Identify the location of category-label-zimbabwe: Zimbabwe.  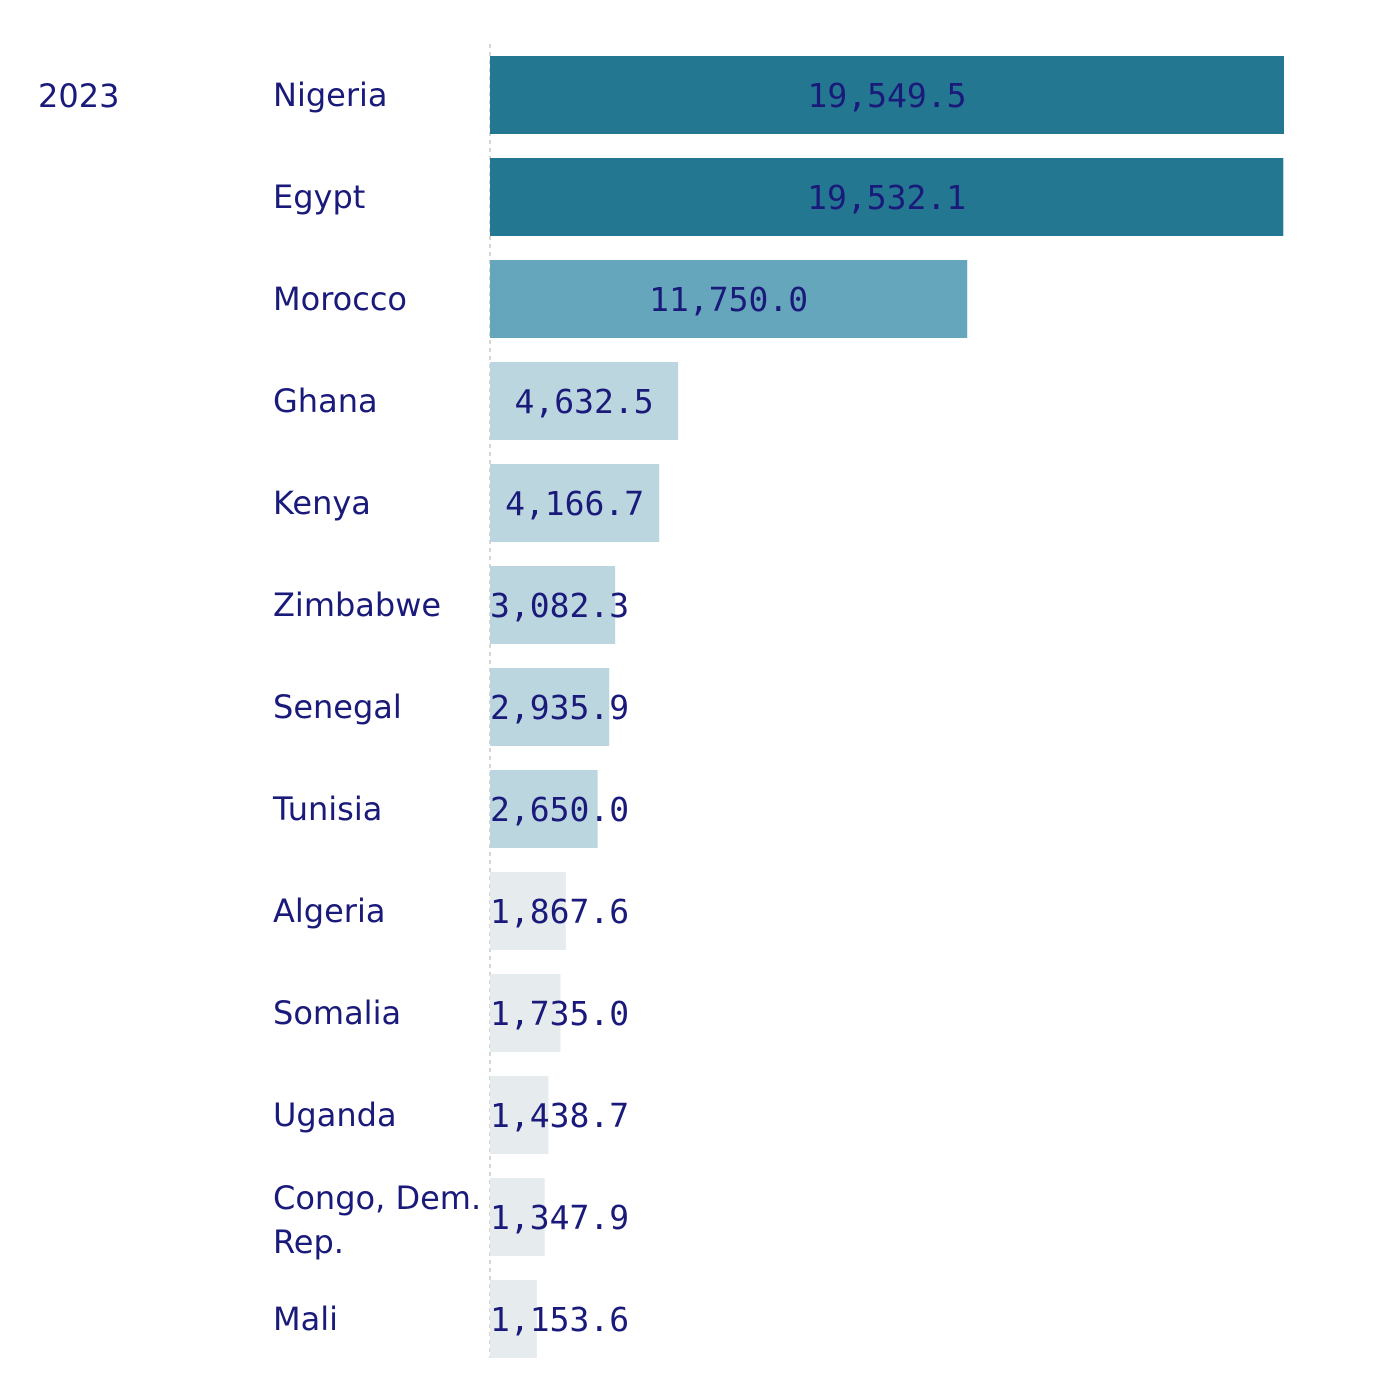
(357, 605).